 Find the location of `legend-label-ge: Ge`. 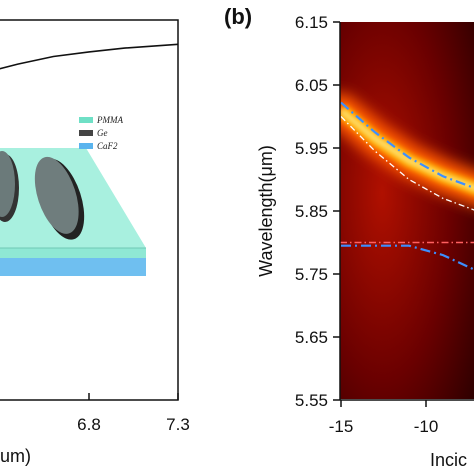

legend-label-ge: Ge is located at coordinates (102, 133).